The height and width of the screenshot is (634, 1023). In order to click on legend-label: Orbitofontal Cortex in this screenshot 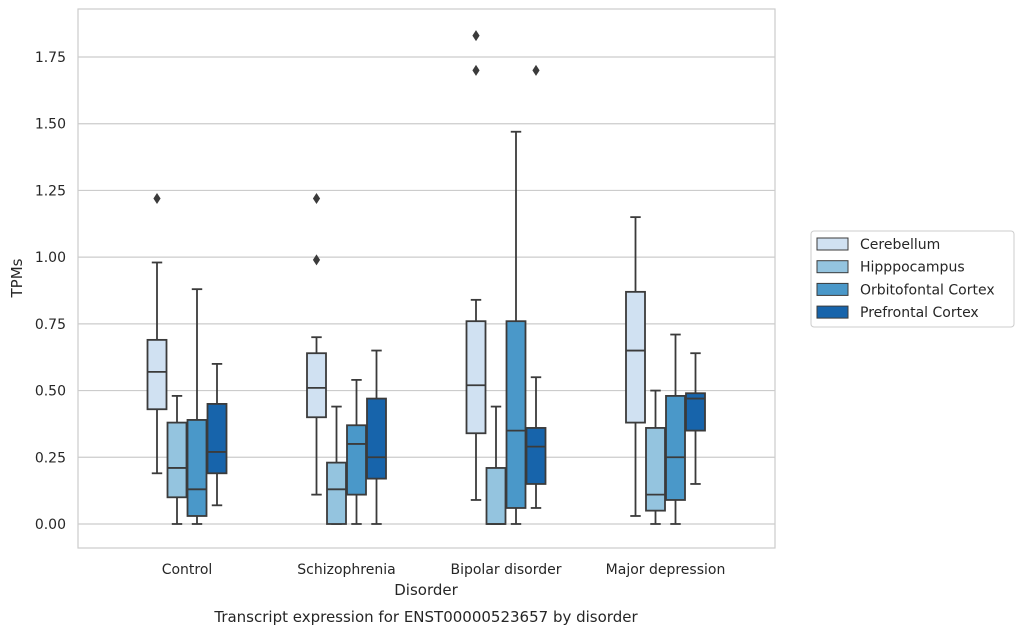, I will do `click(927, 290)`.